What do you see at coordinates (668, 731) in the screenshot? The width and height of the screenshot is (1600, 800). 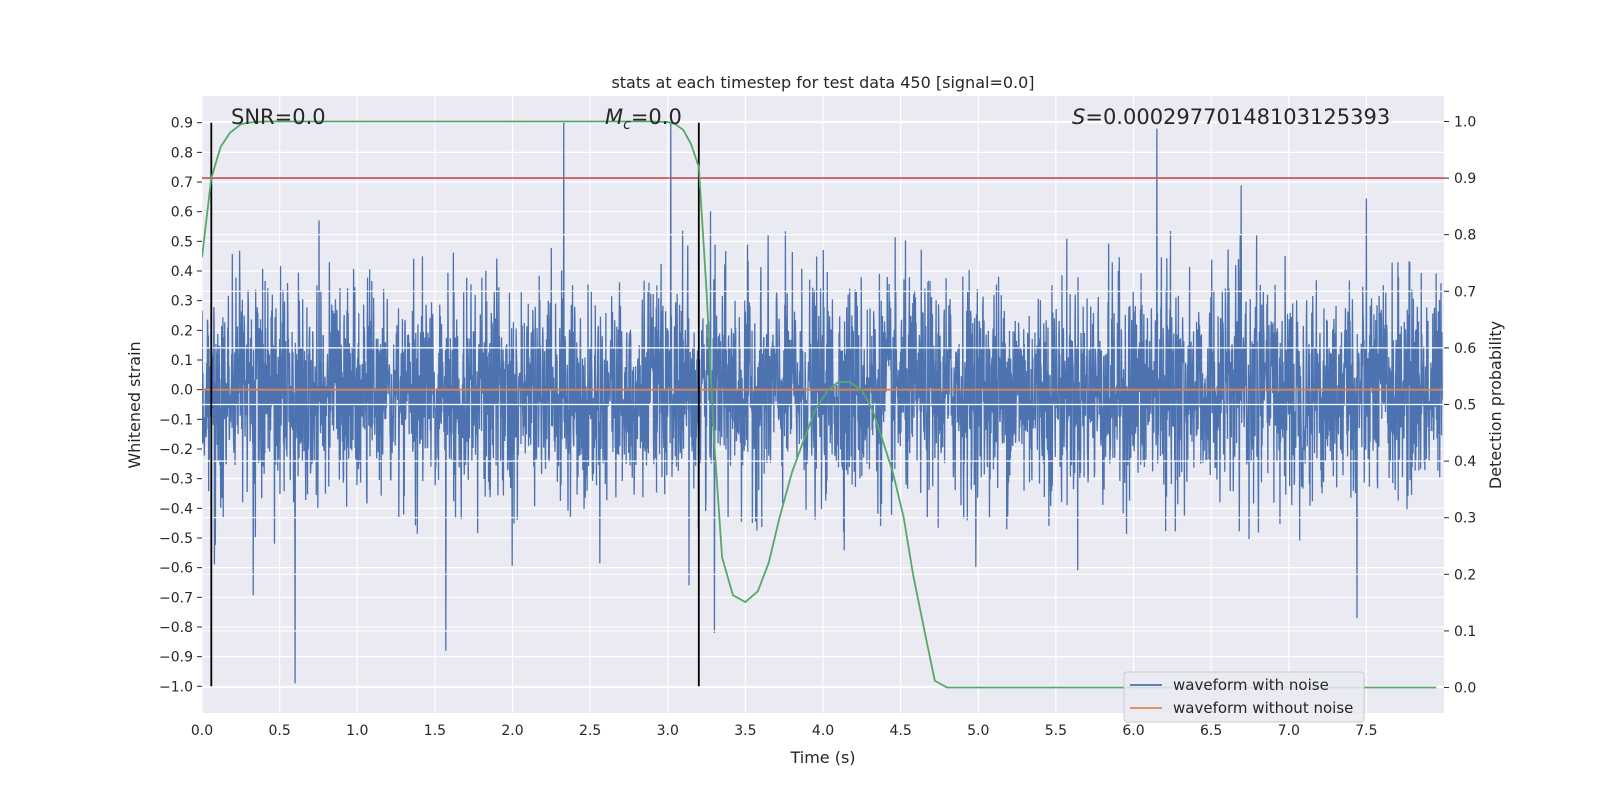 I see `x-tick-label: 3.0` at bounding box center [668, 731].